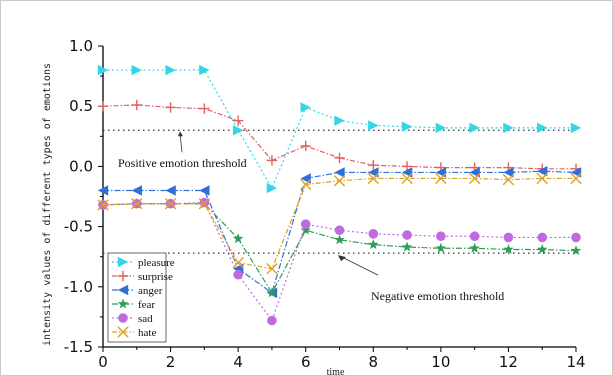  Describe the element at coordinates (155, 277) in the screenshot. I see `legend-label: surprise` at that location.